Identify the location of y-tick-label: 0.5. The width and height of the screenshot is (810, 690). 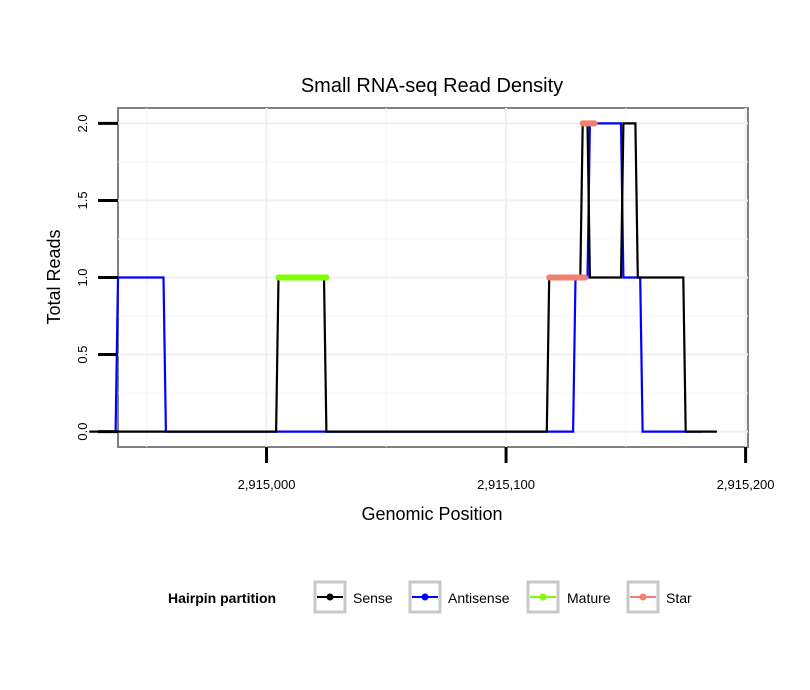
(82, 355).